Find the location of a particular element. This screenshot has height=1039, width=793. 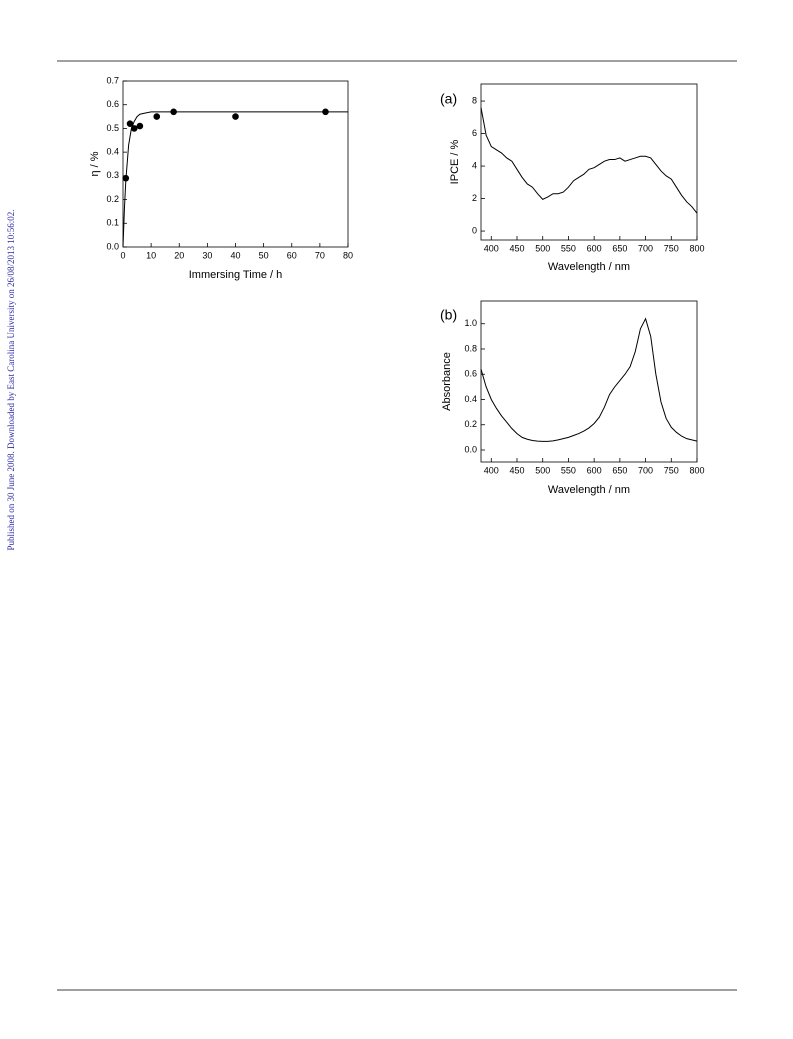

y-tick-label: 0.3 is located at coordinates (112, 175).